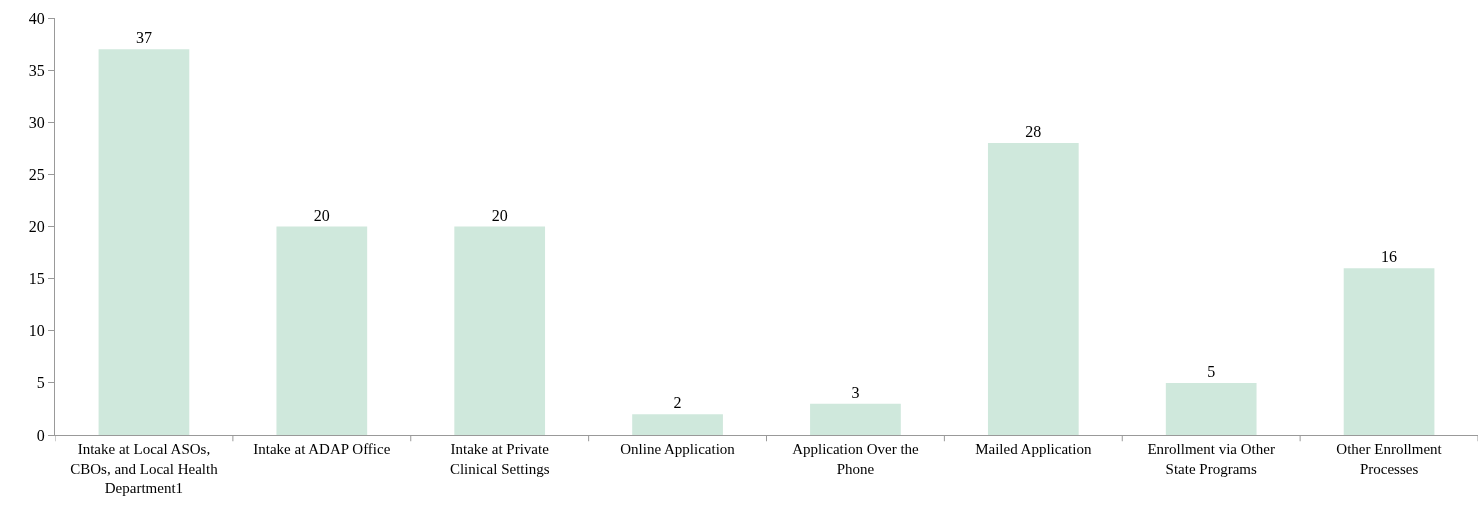  I want to click on y-tick-label: 15, so click(36, 279).